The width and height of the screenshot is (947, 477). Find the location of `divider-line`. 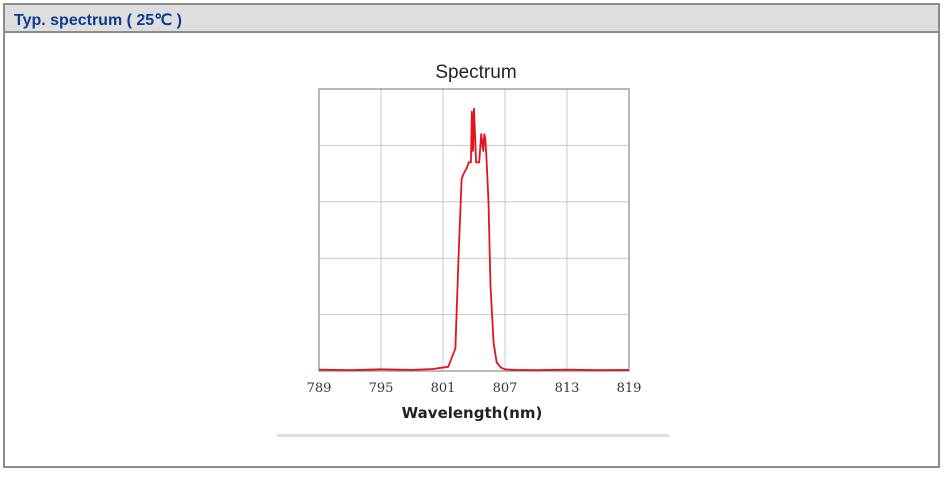

divider-line is located at coordinates (473, 435).